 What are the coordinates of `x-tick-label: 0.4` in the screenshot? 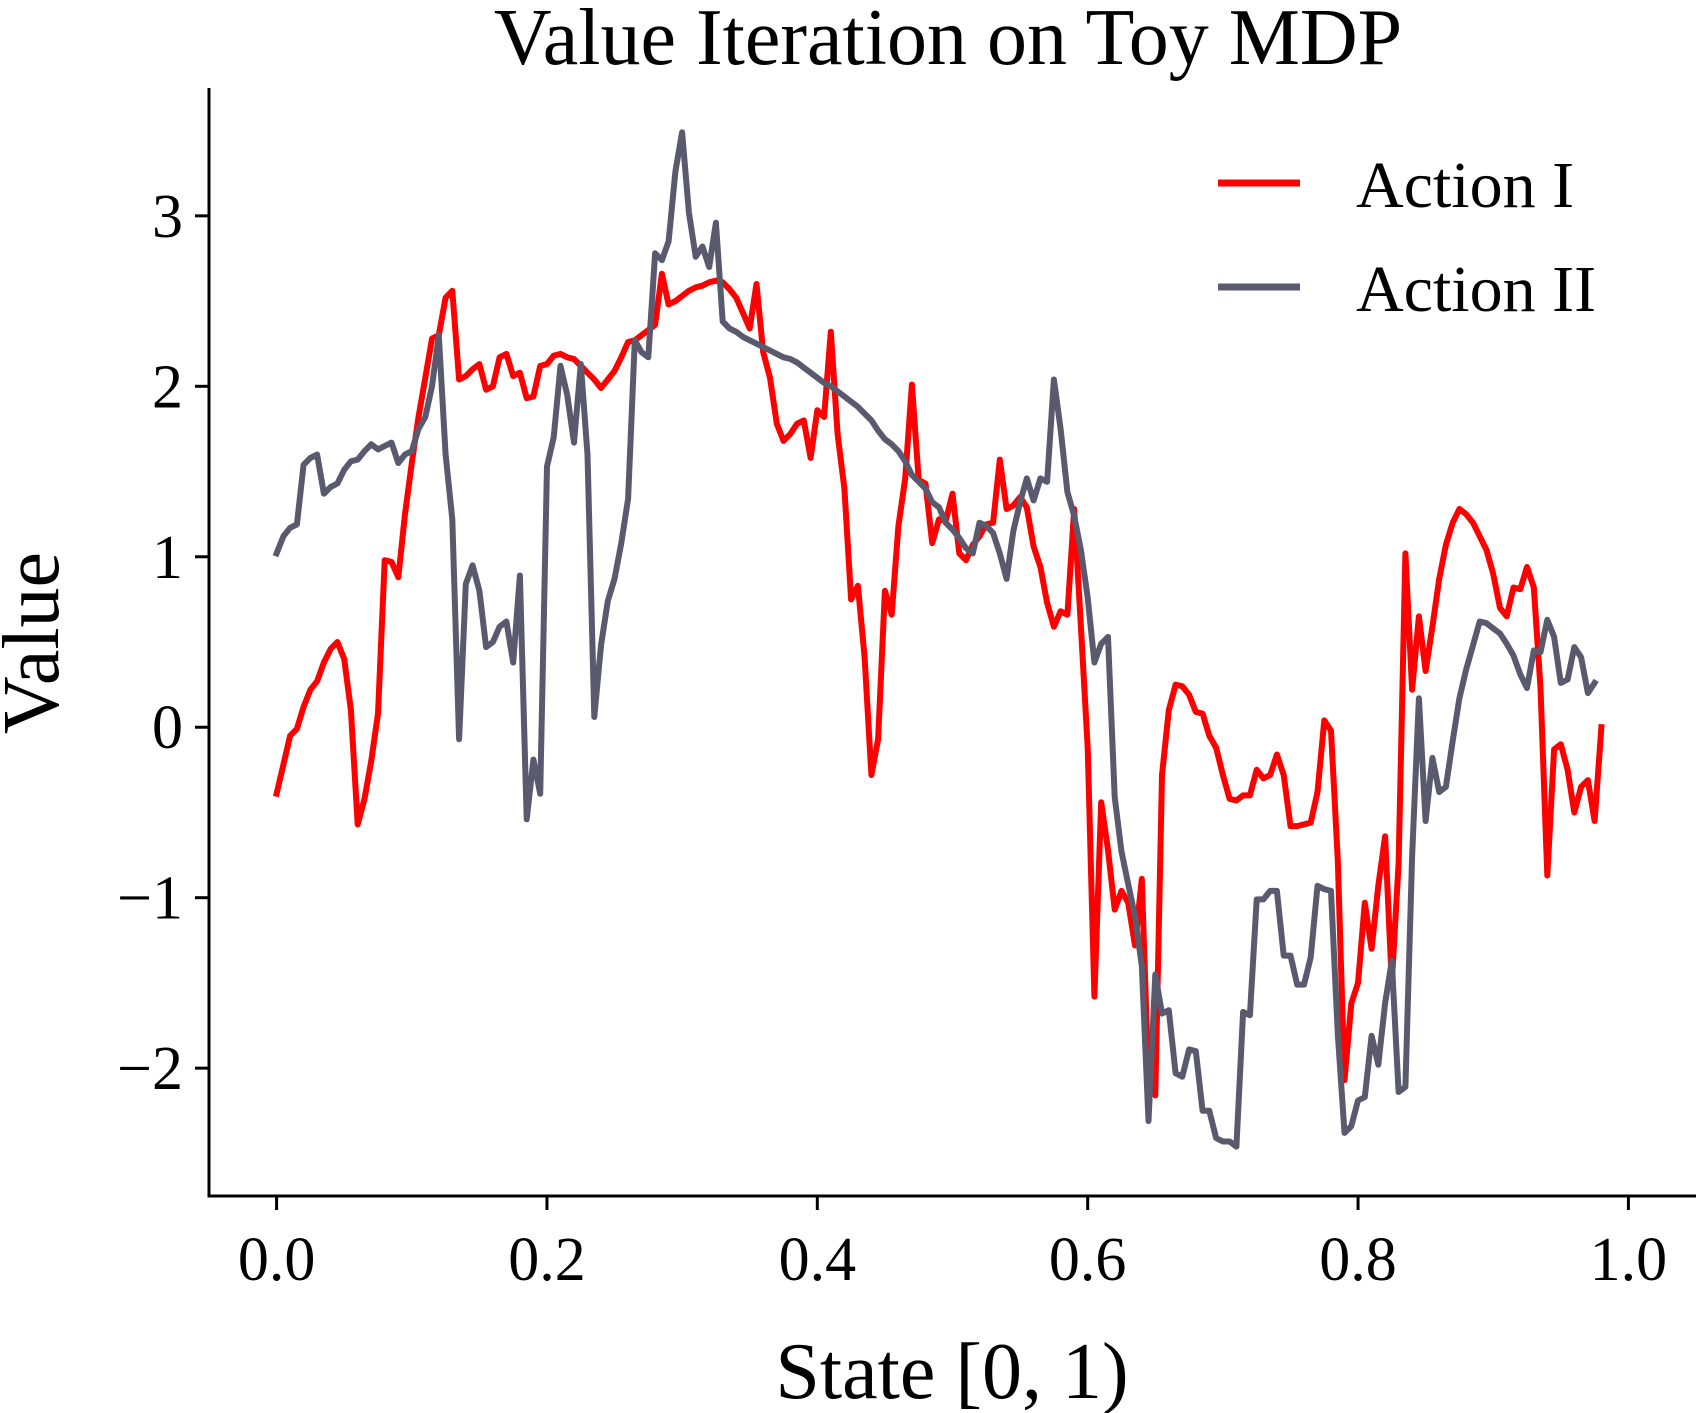 It's located at (818, 1260).